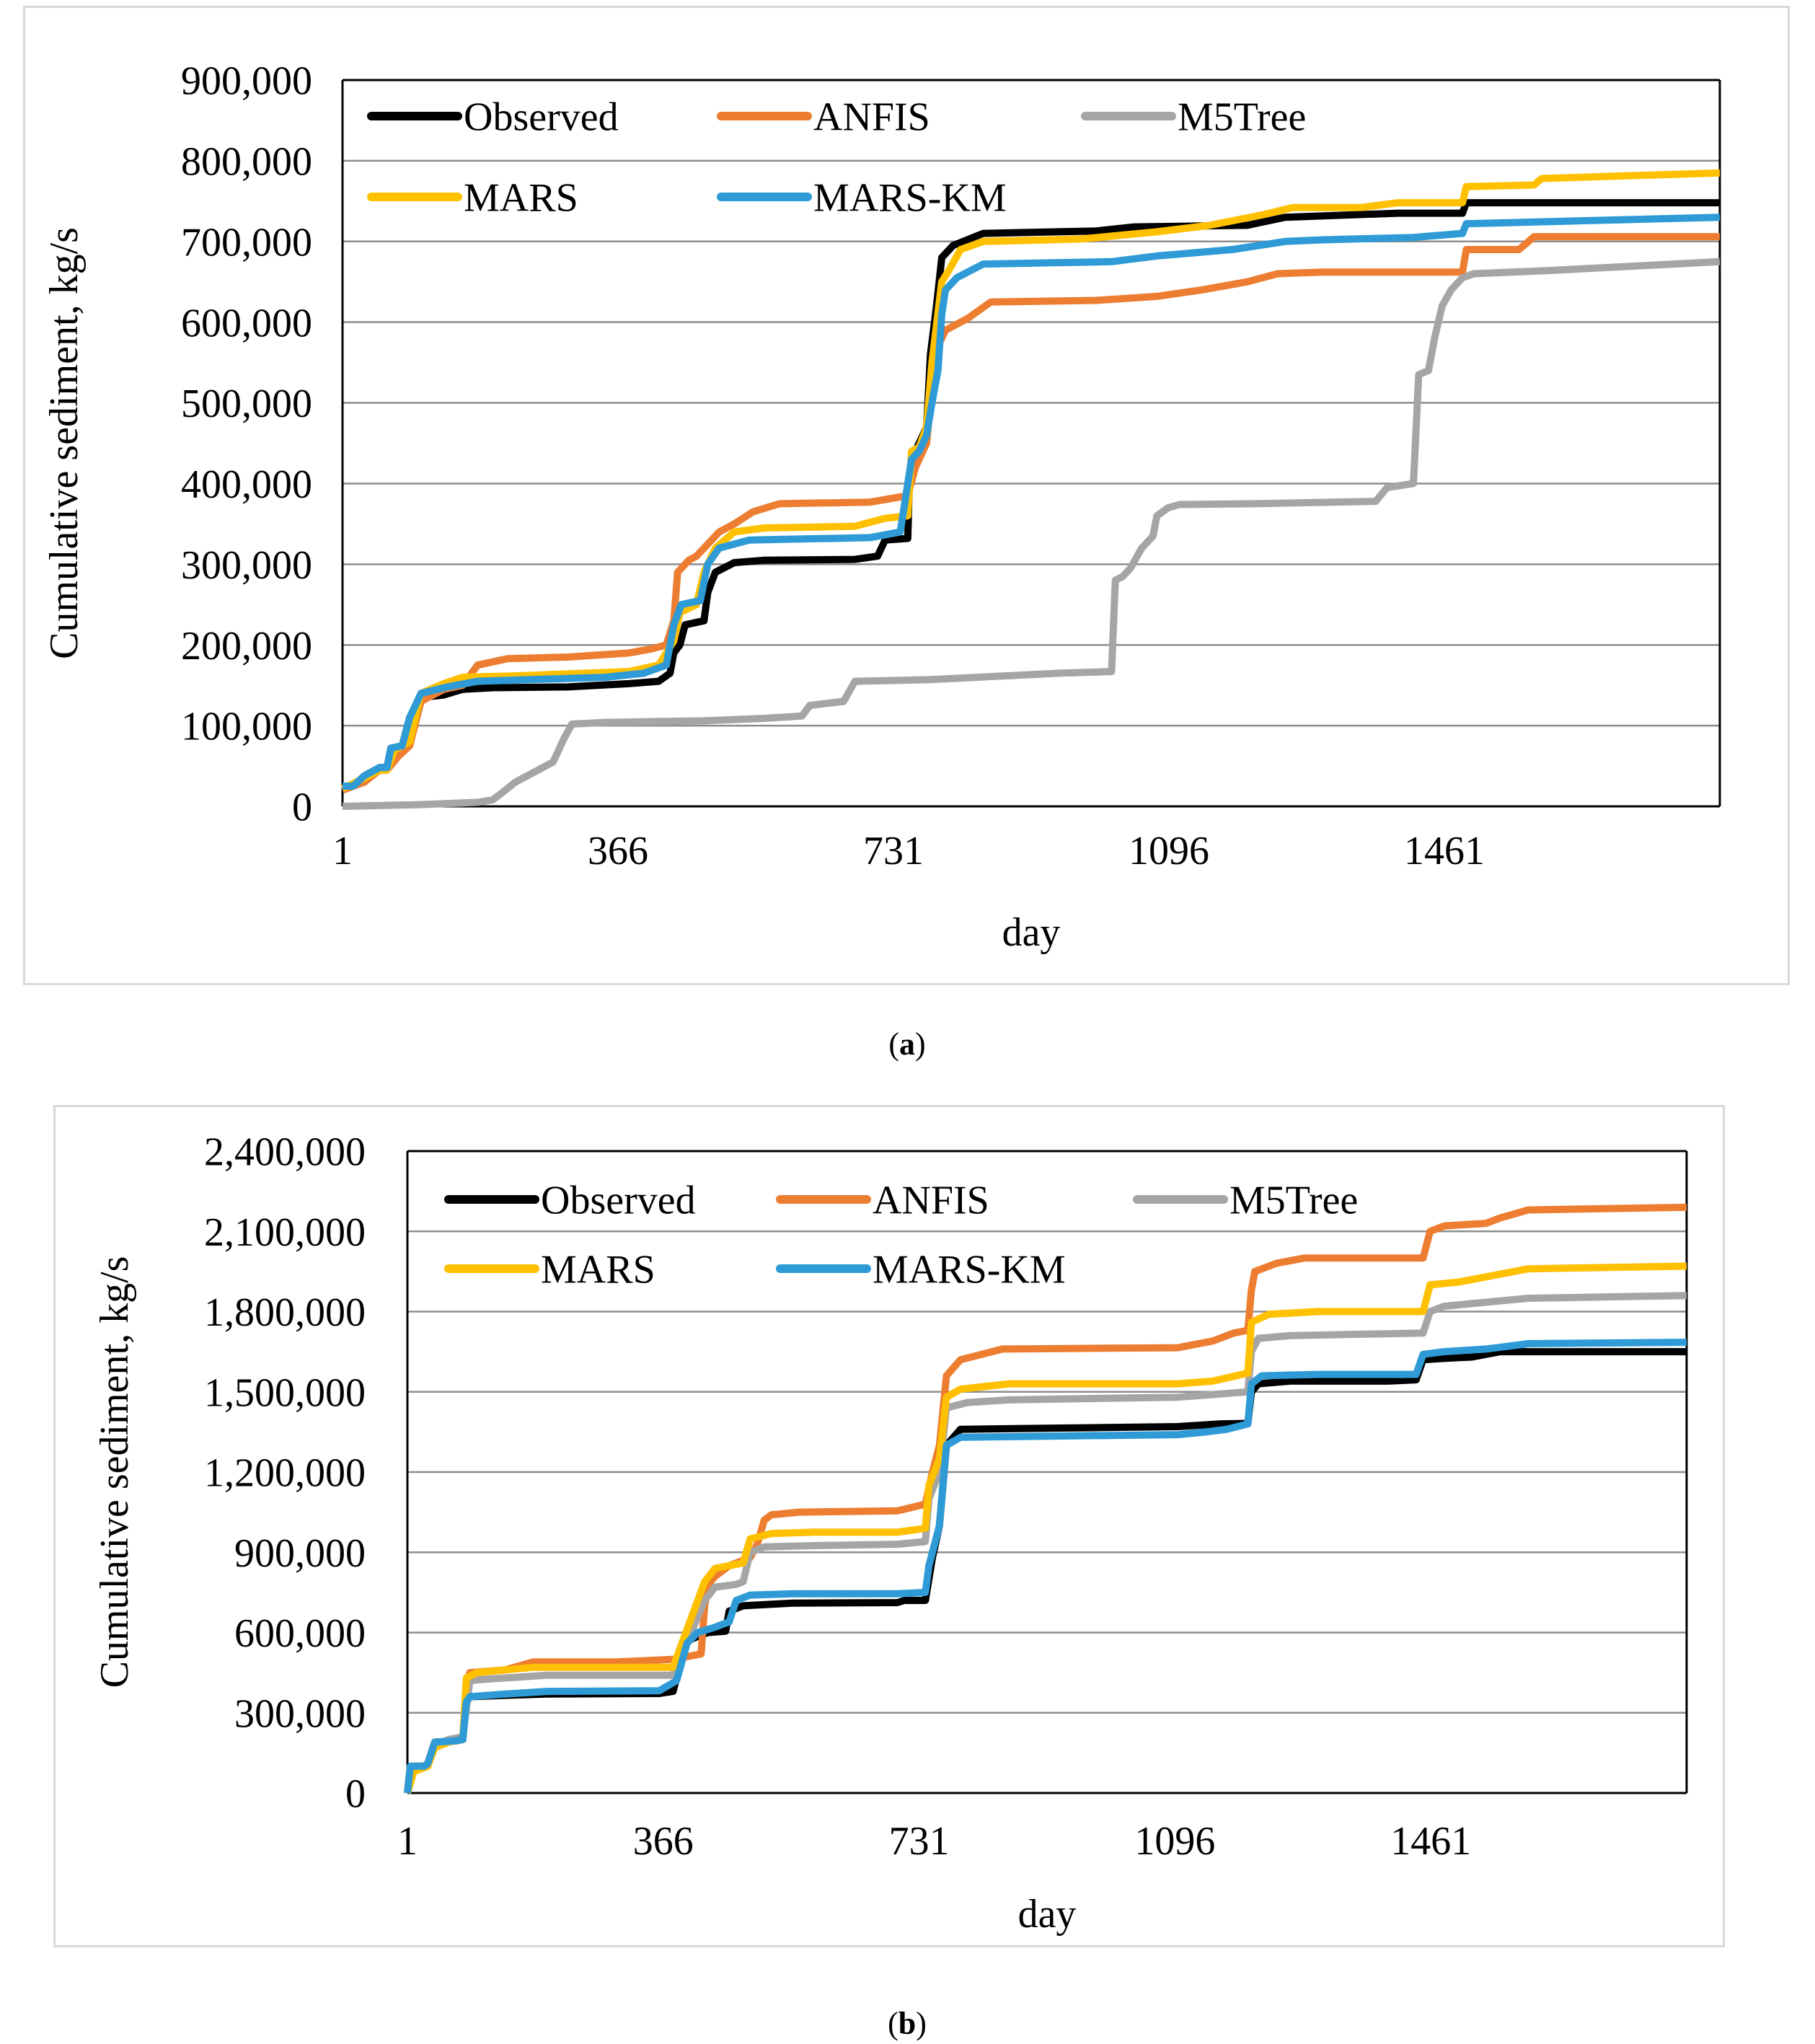 The width and height of the screenshot is (1815, 2044). What do you see at coordinates (246, 161) in the screenshot?
I see `y-tick-label: 800,000` at bounding box center [246, 161].